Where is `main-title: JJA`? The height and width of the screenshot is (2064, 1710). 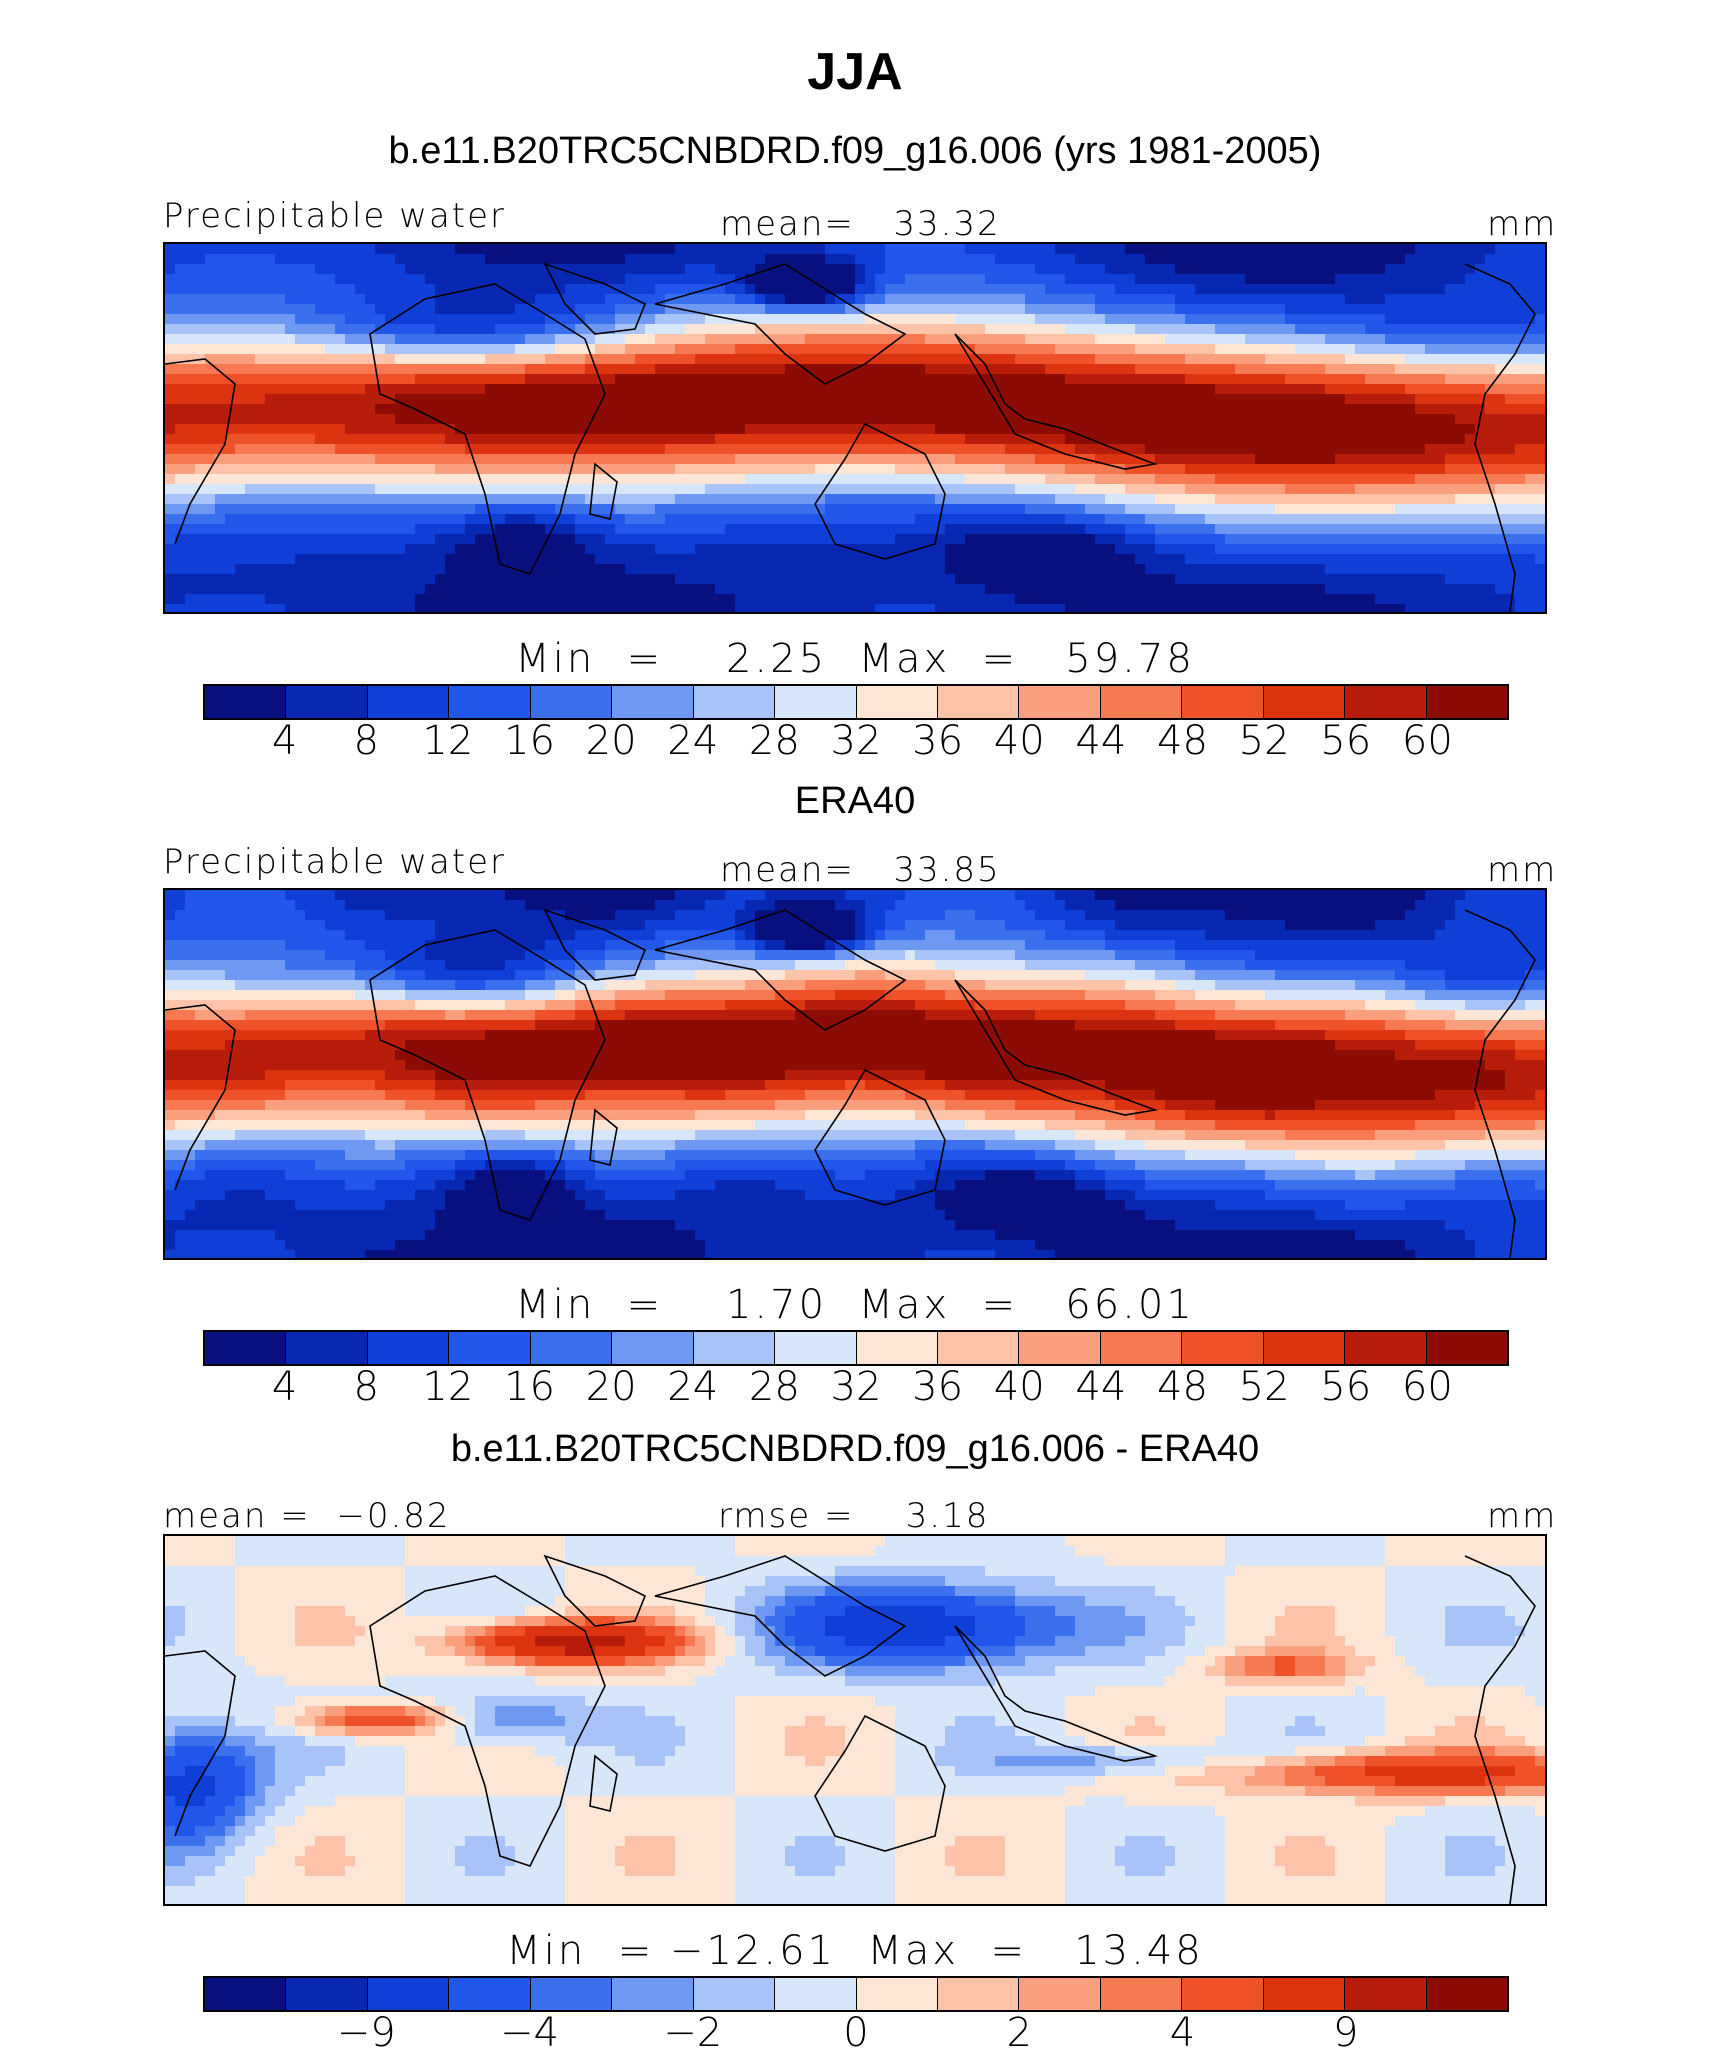
main-title: JJA is located at coordinates (855, 72).